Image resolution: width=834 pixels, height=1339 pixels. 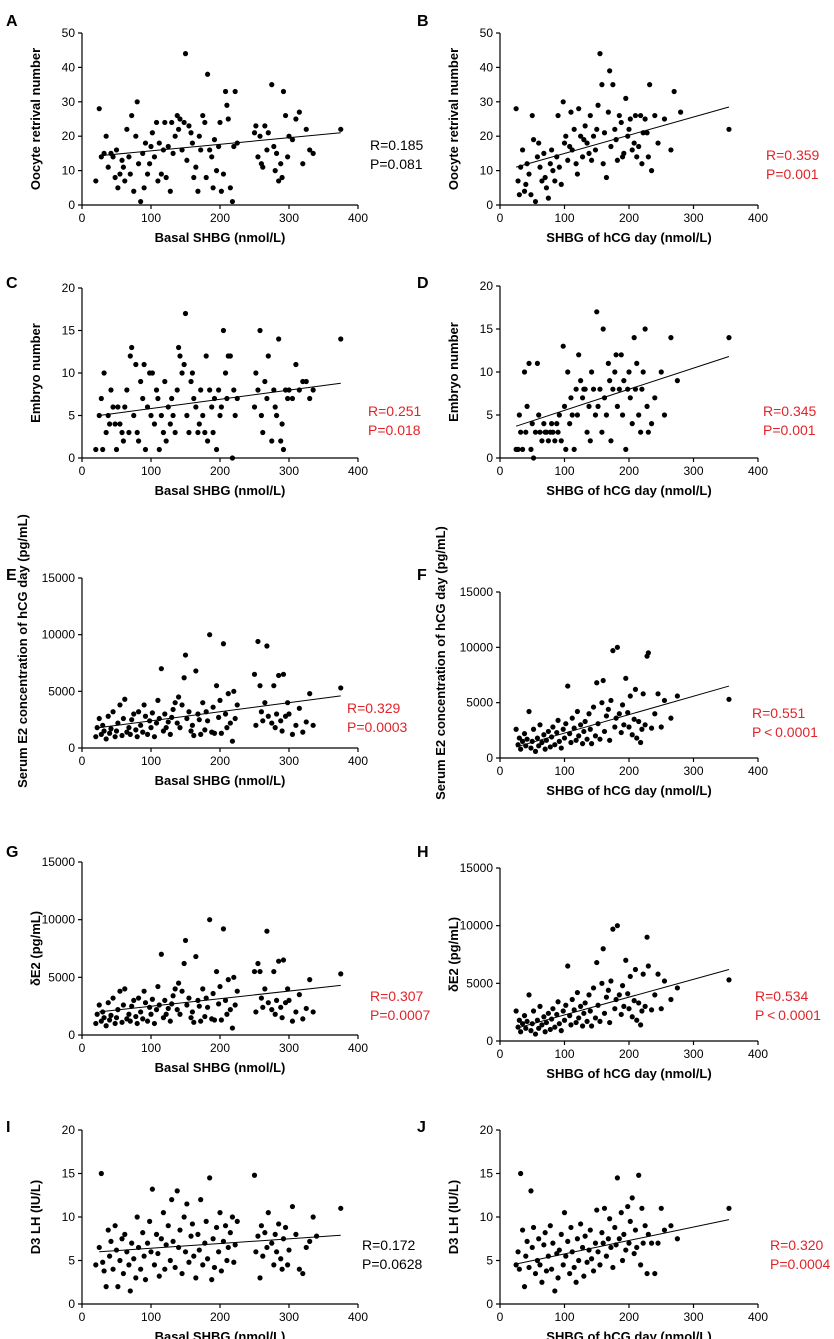 What do you see at coordinates (793, 155) in the screenshot?
I see `stats-r-value: R=0.359` at bounding box center [793, 155].